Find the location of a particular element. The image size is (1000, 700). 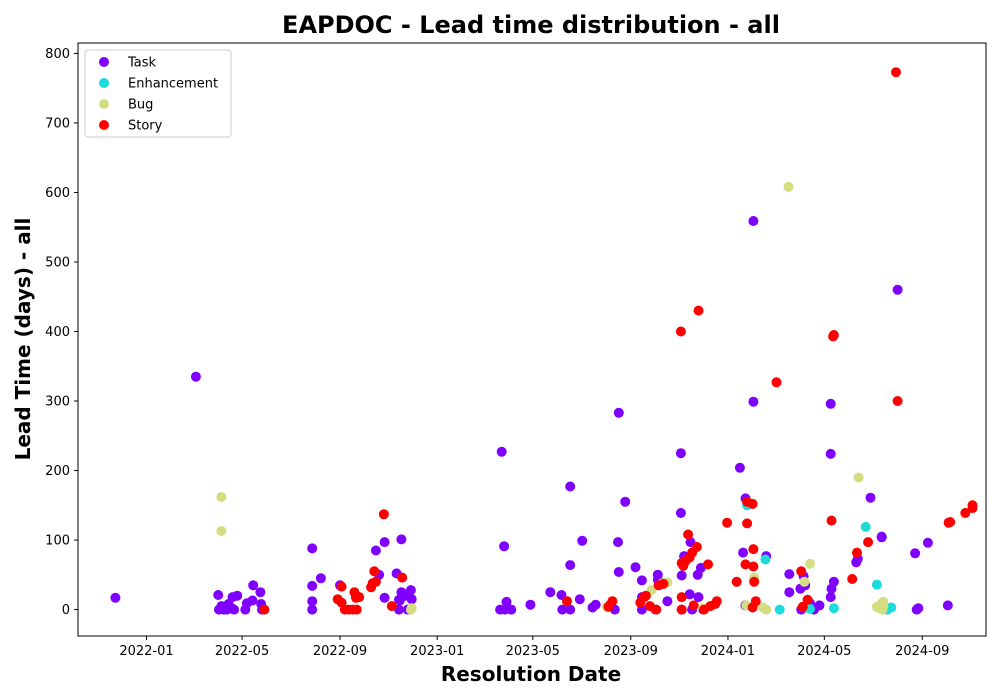

legend-marker-story is located at coordinates (104, 125).